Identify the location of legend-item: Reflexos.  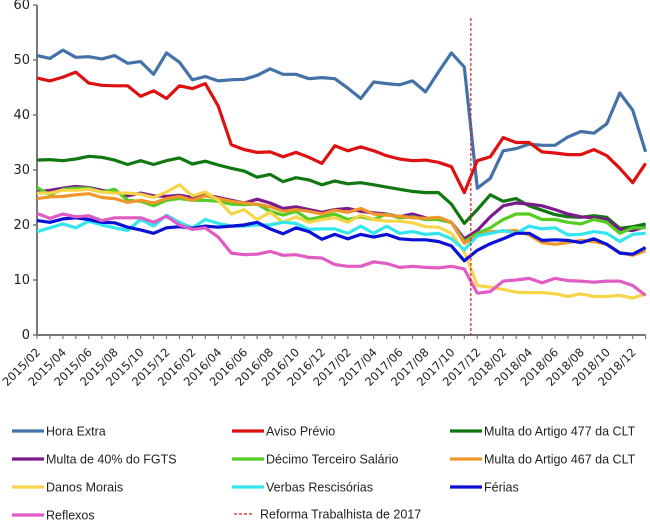
(53, 516).